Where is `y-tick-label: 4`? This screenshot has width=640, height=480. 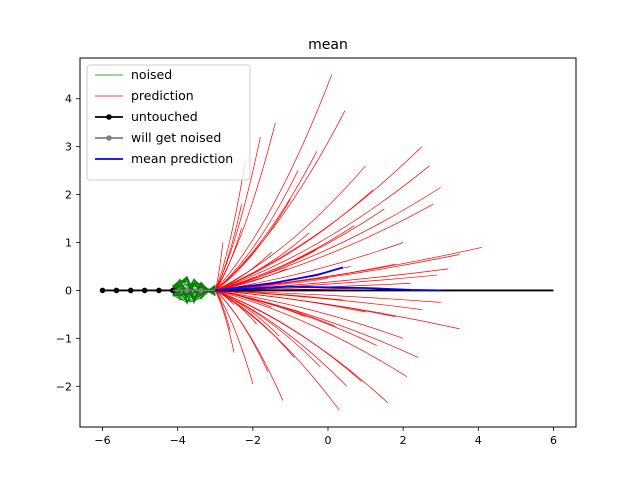
y-tick-label: 4 is located at coordinates (68, 99).